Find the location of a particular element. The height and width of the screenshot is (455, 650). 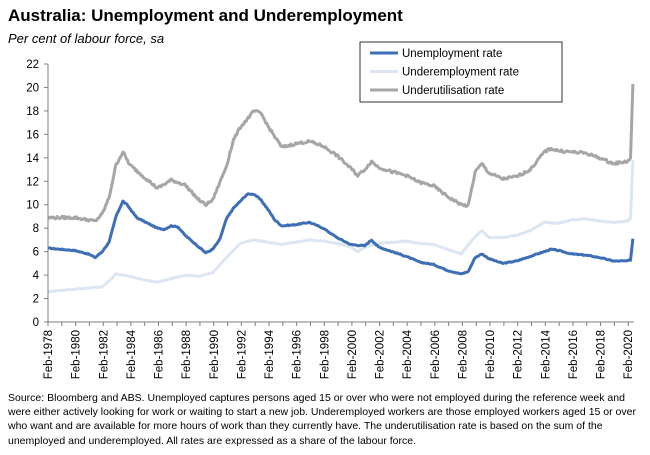

x-tick-label: Feb-2002 is located at coordinates (381, 354).